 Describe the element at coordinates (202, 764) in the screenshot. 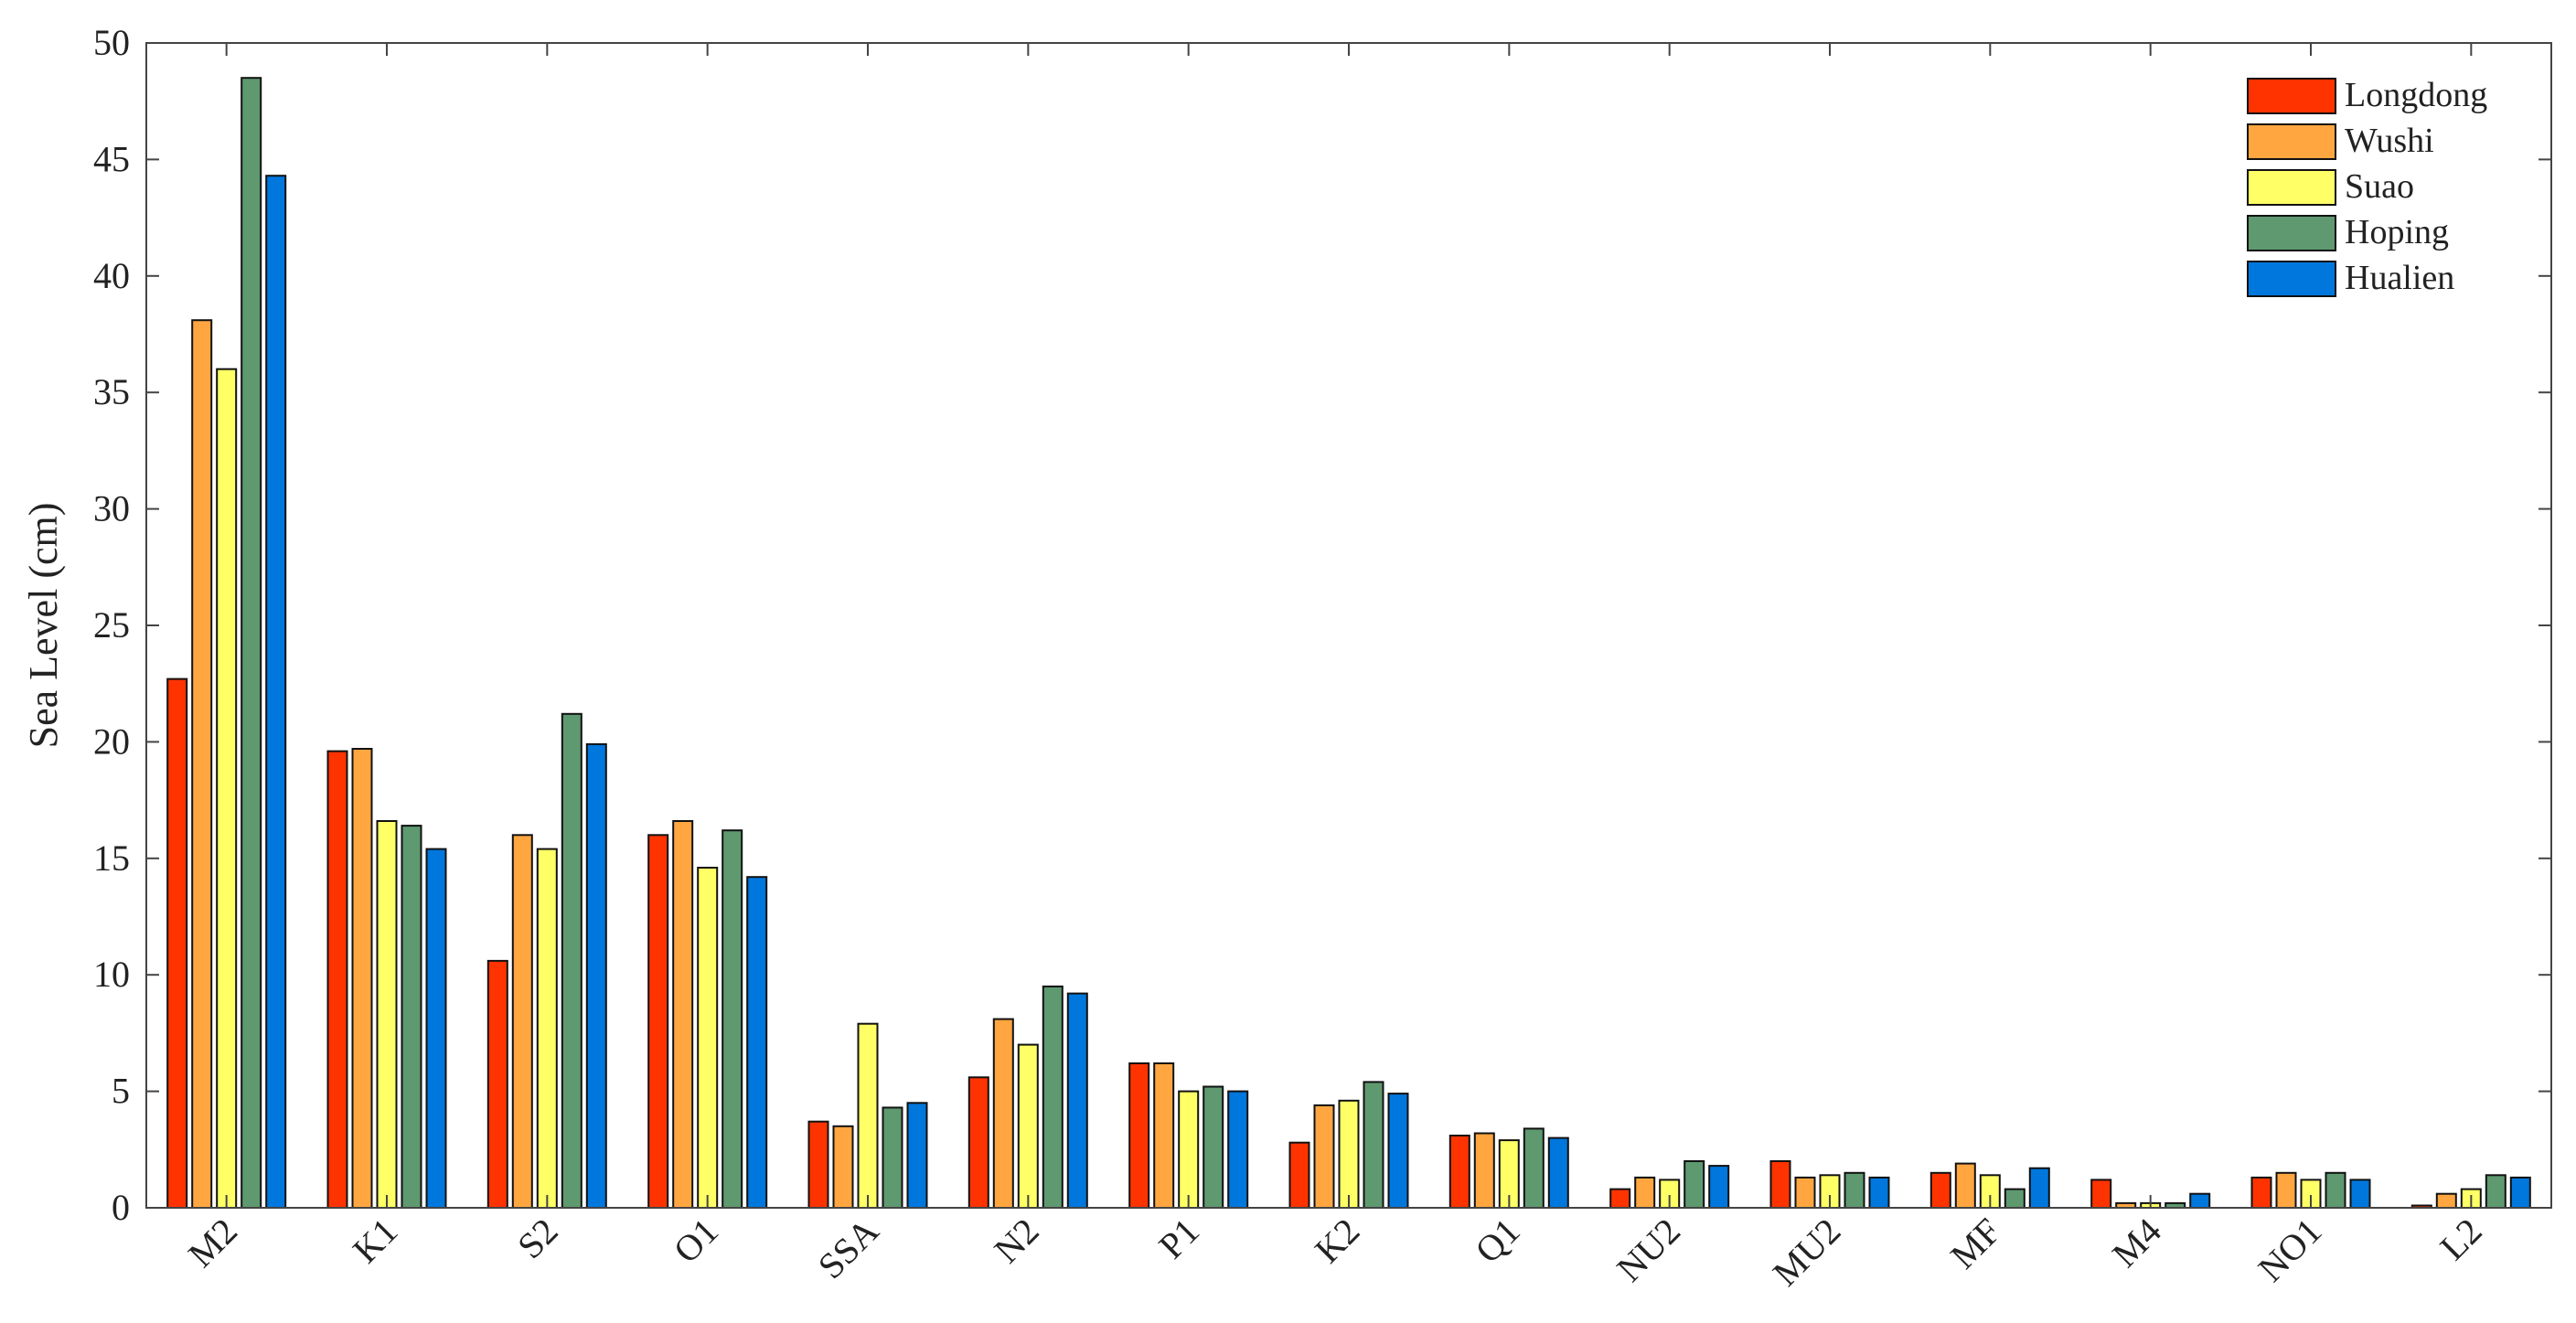

I see `bar-m2-wushi` at that location.